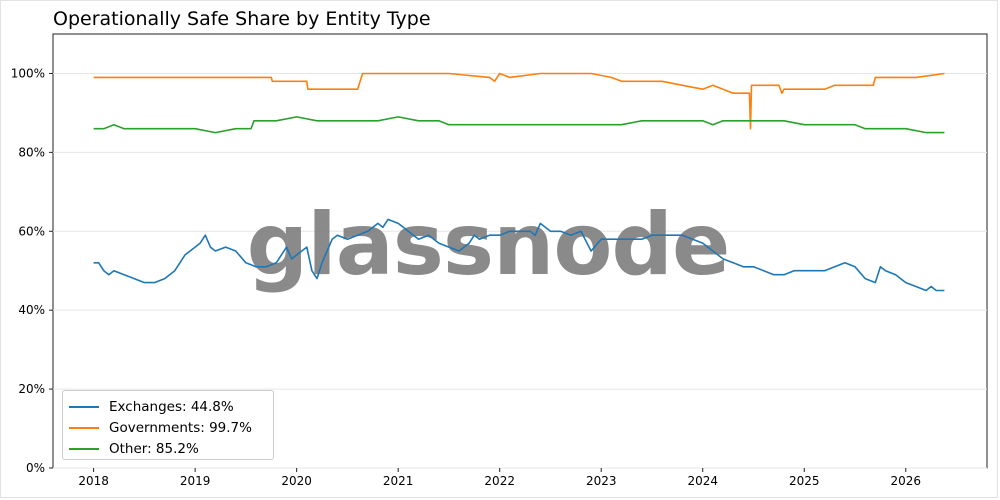 Image resolution: width=1000 pixels, height=500 pixels. Describe the element at coordinates (171, 406) in the screenshot. I see `legend-label-exchanges: Exchanges: 44.8%` at that location.